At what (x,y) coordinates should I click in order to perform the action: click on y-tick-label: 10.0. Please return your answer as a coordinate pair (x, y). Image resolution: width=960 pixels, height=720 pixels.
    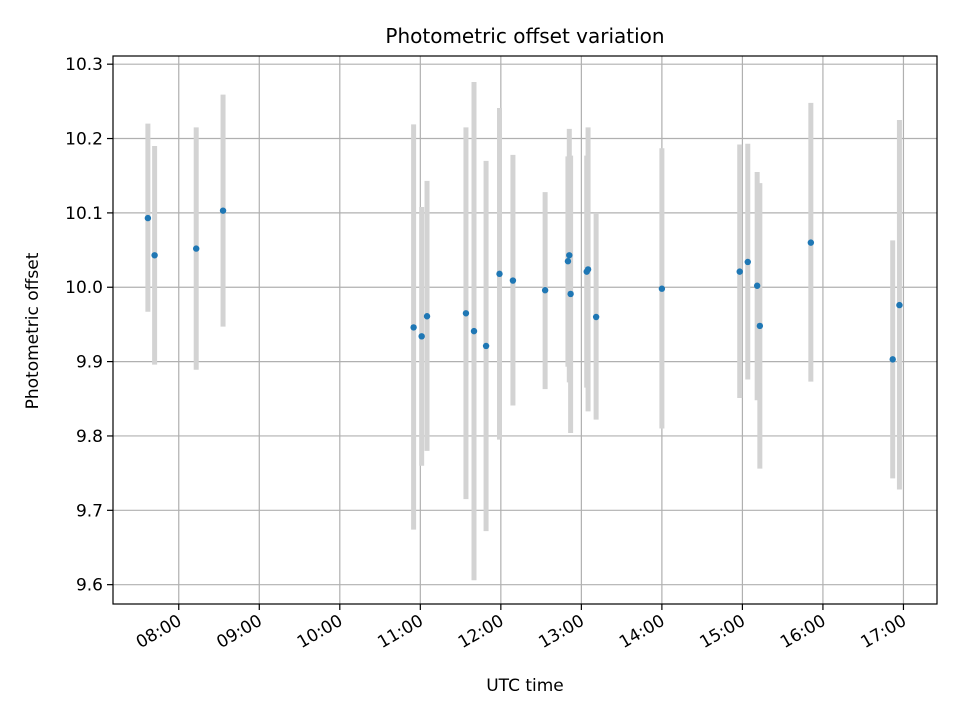
    Looking at the image, I should click on (84, 288).